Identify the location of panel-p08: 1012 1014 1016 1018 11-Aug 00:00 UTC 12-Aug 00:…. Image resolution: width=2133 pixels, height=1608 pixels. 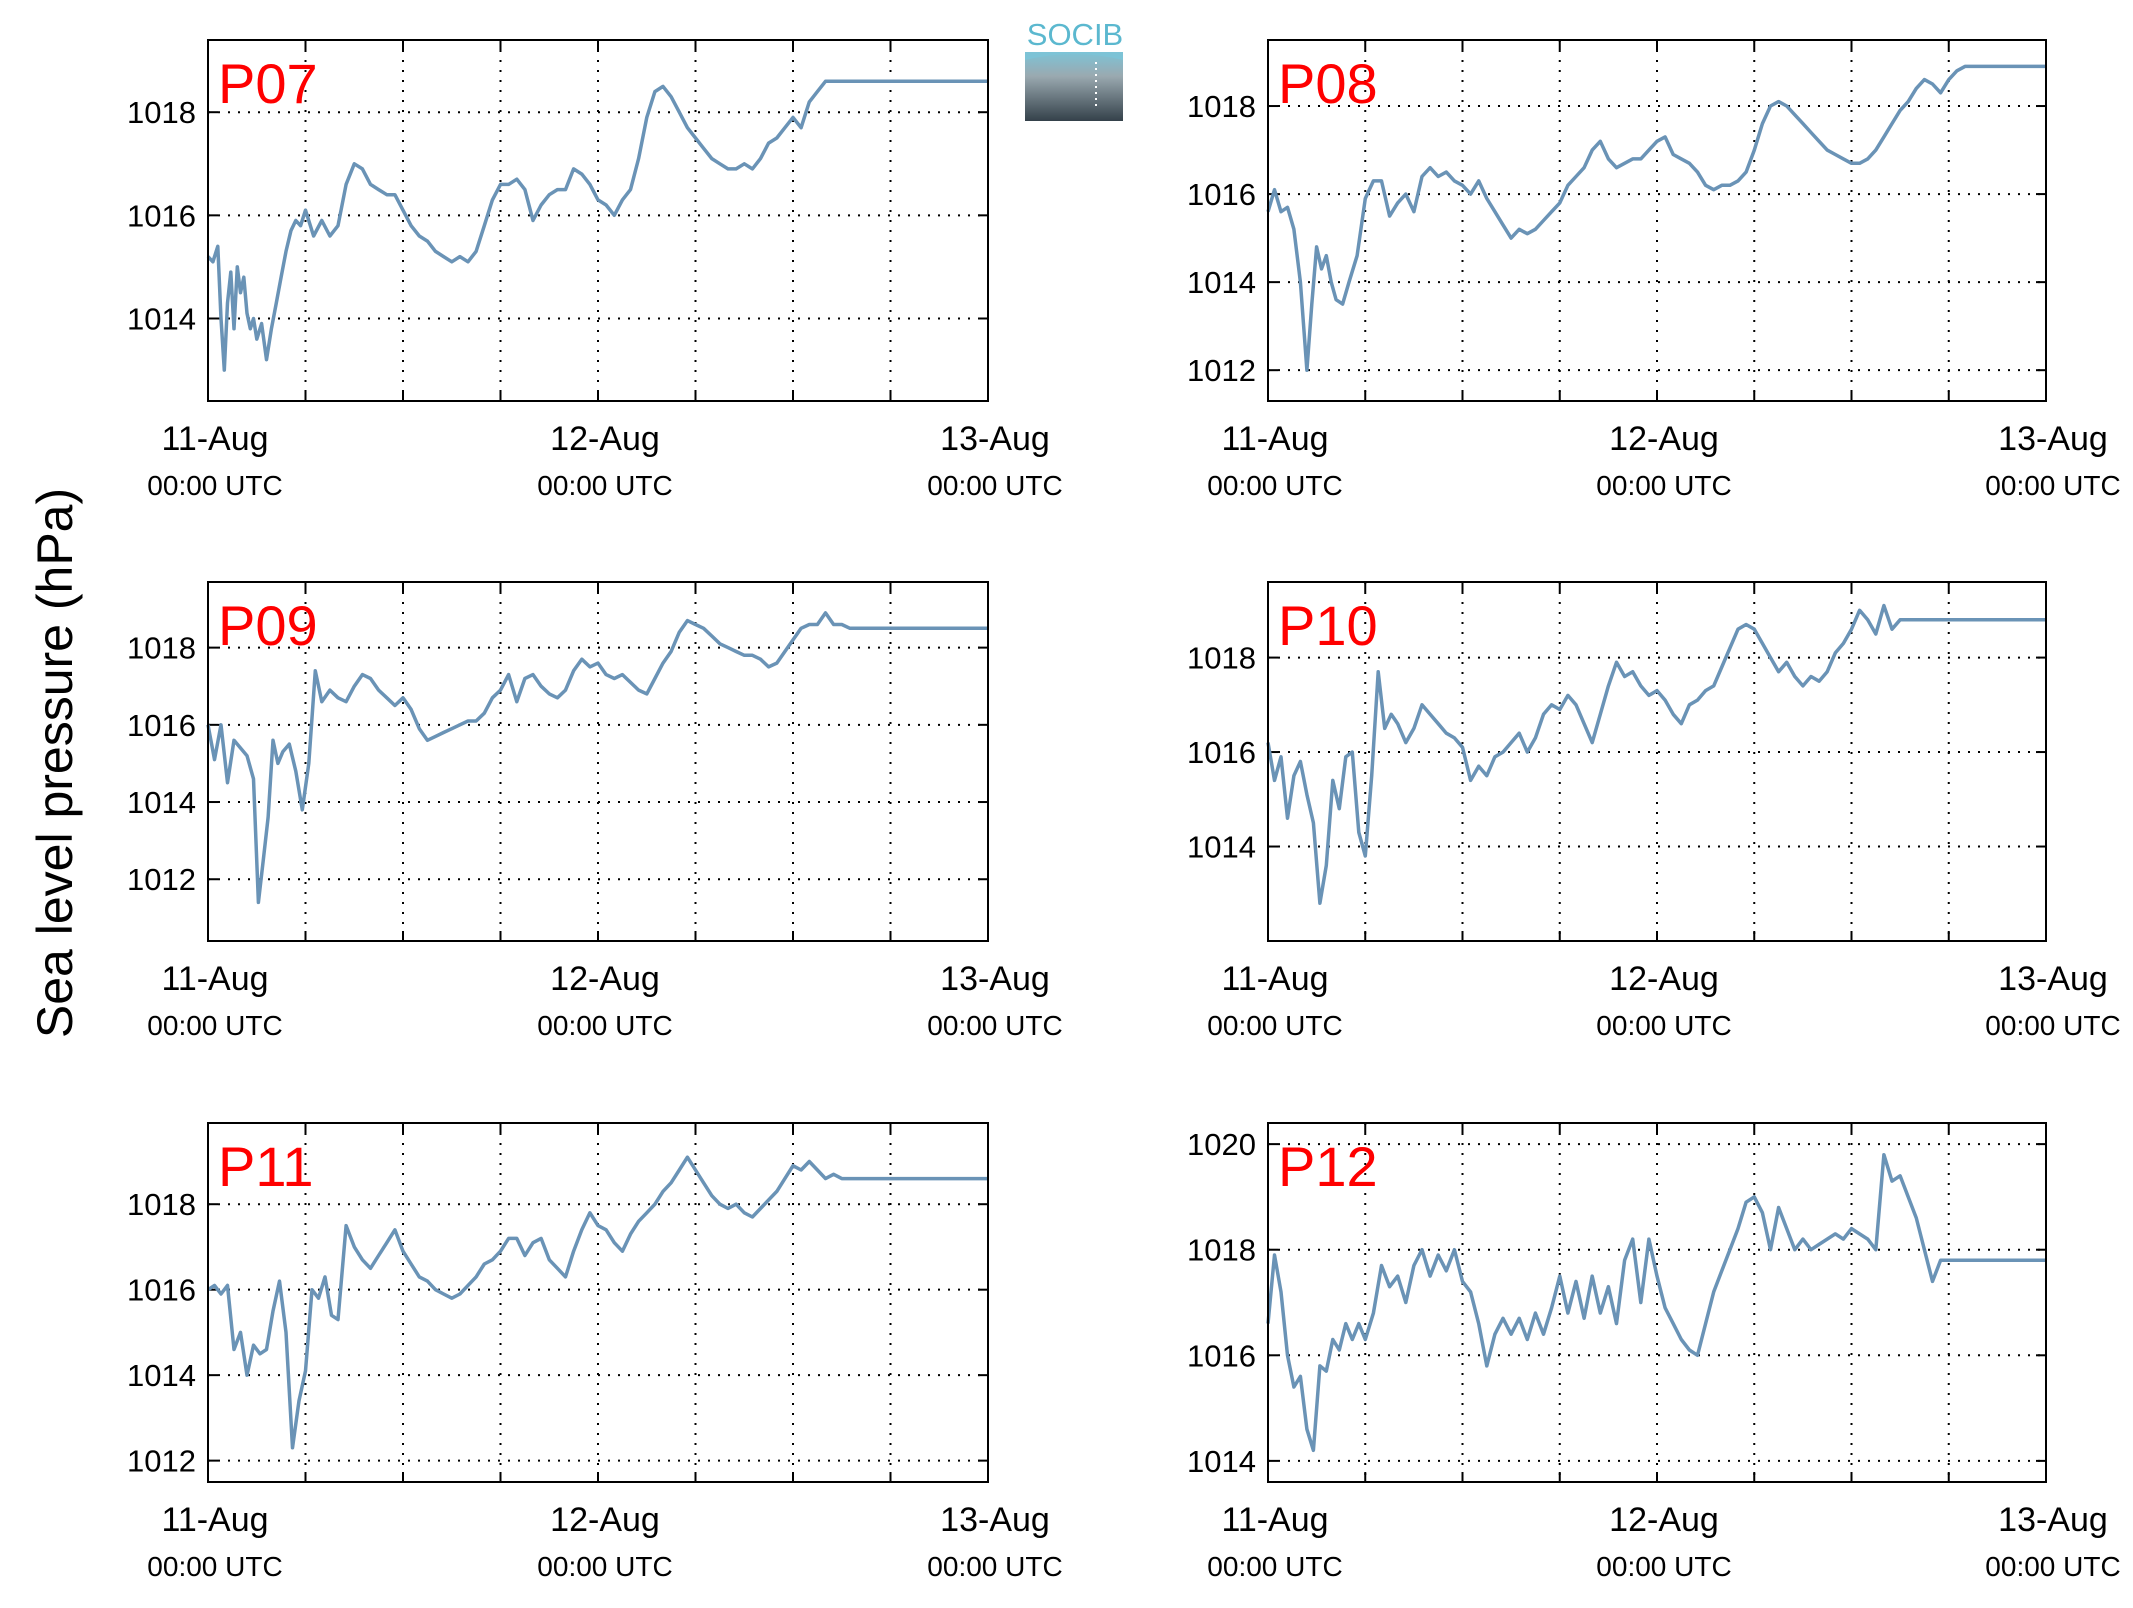
(1654, 270).